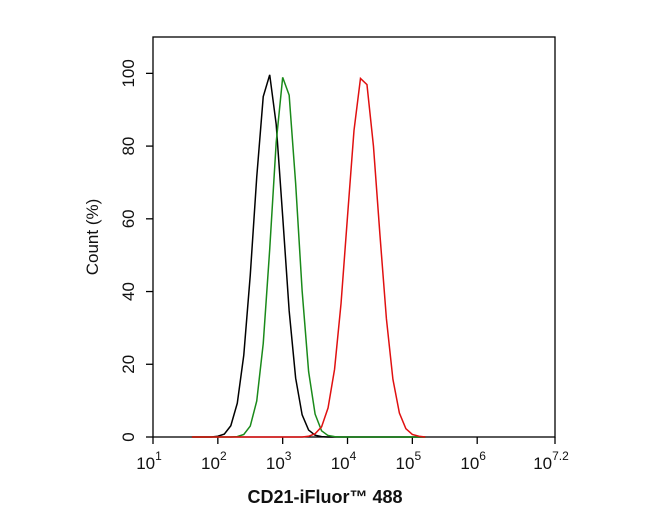  I want to click on tick-power: 5, so click(417, 456).